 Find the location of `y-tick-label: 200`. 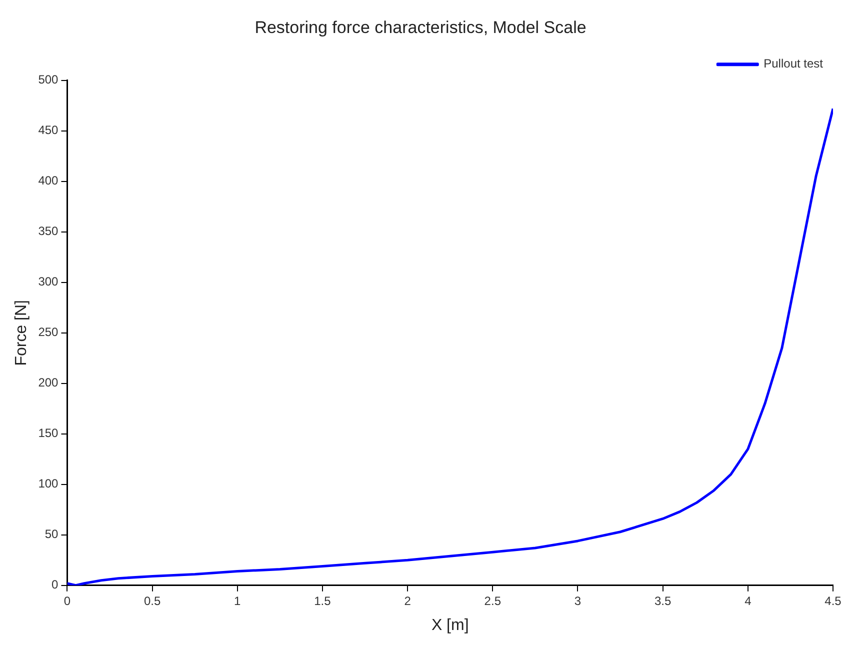

y-tick-label: 200 is located at coordinates (48, 383).